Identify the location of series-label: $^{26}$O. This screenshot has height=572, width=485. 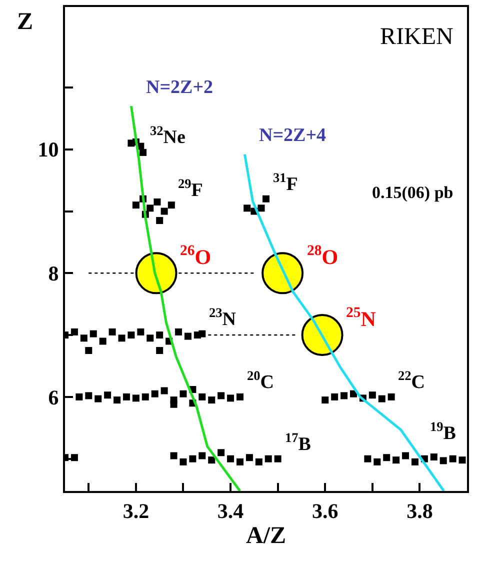
(196, 256).